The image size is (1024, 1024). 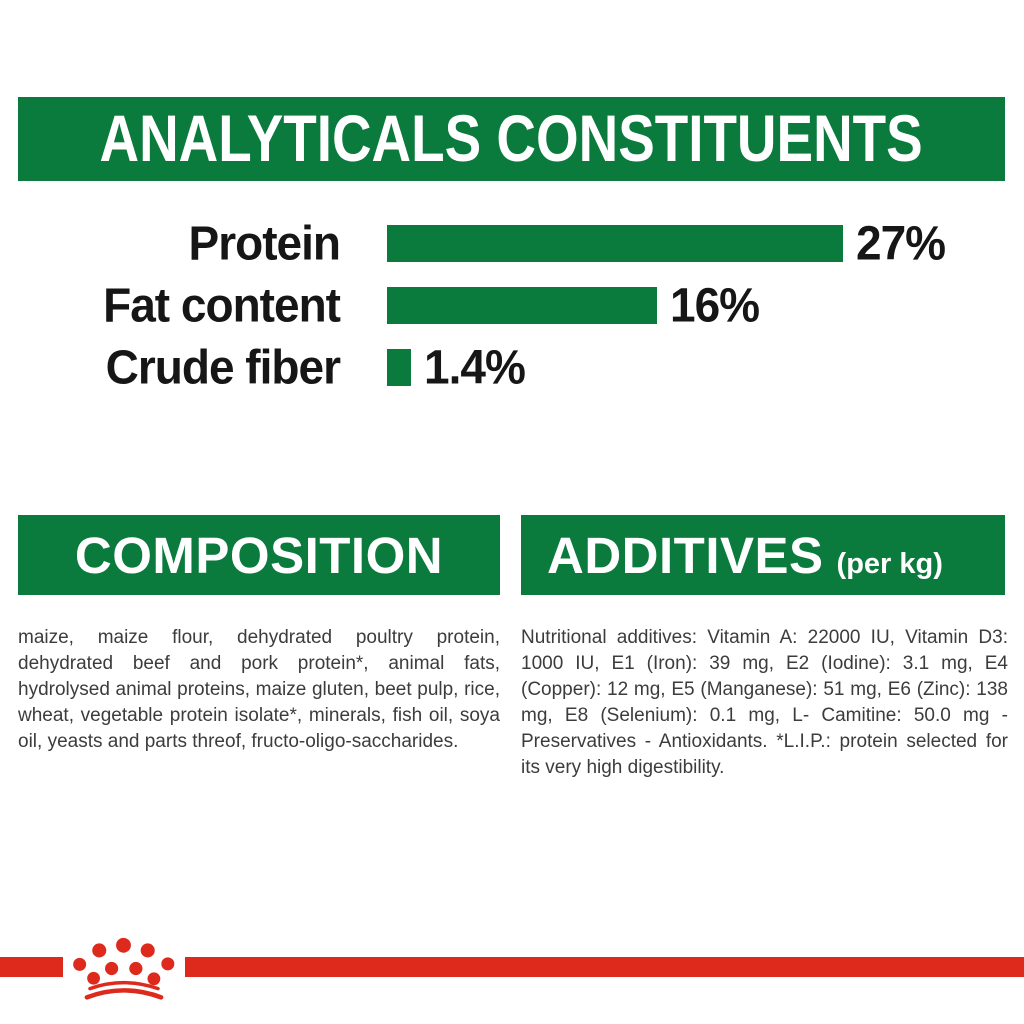 I want to click on analyticals-constituents-banner: ANALYTICALS CONSTITUENTS, so click(x=511, y=139).